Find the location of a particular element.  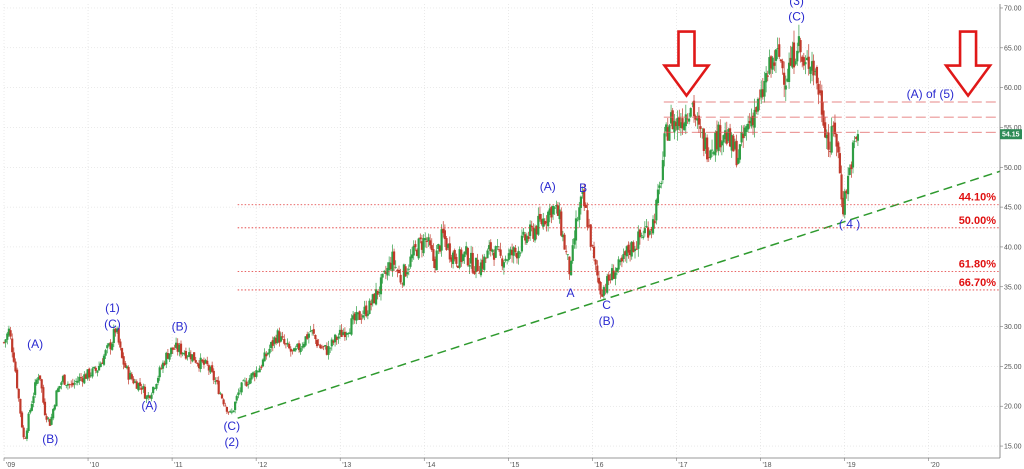

x-tick-label: '14 is located at coordinates (430, 465).